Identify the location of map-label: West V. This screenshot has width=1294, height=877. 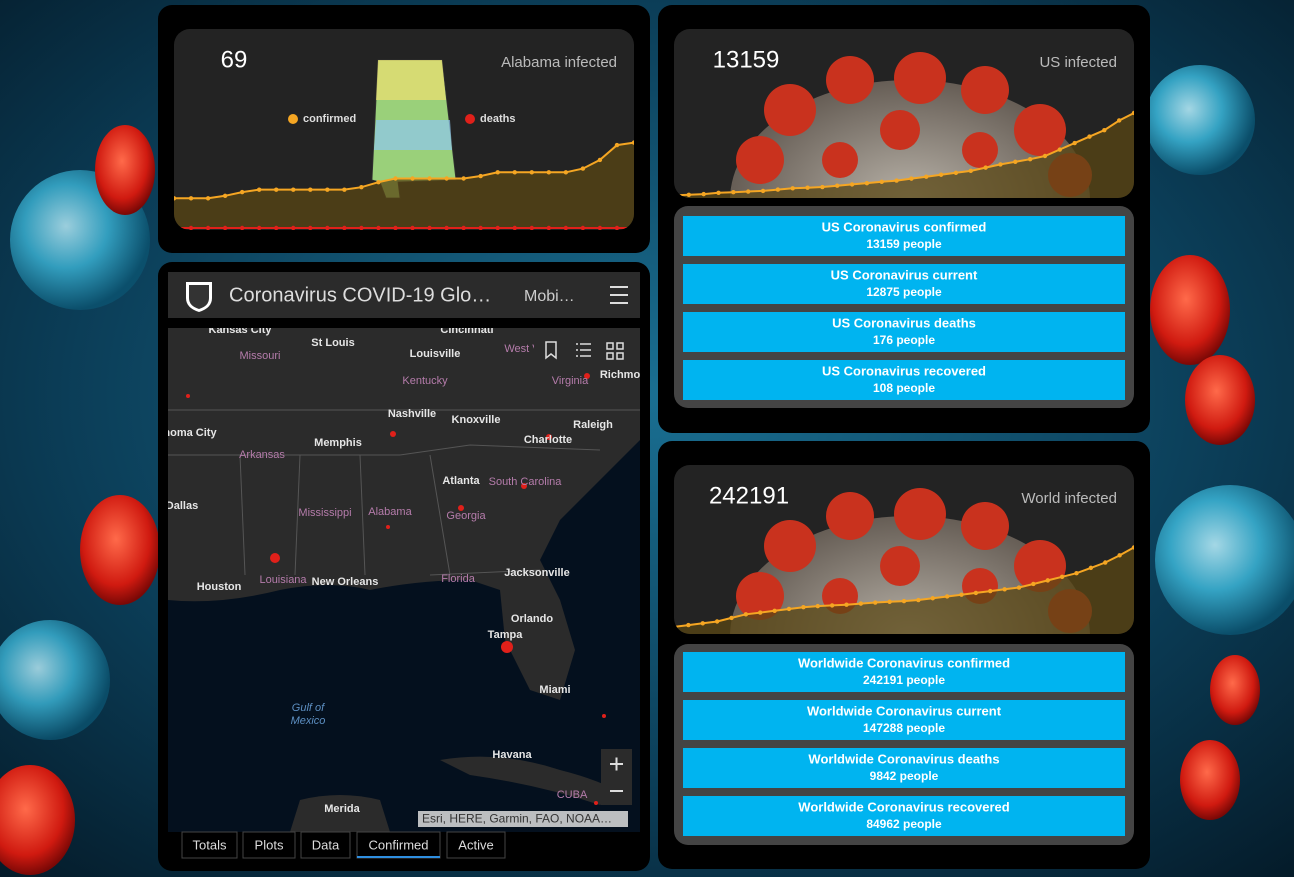
(522, 349).